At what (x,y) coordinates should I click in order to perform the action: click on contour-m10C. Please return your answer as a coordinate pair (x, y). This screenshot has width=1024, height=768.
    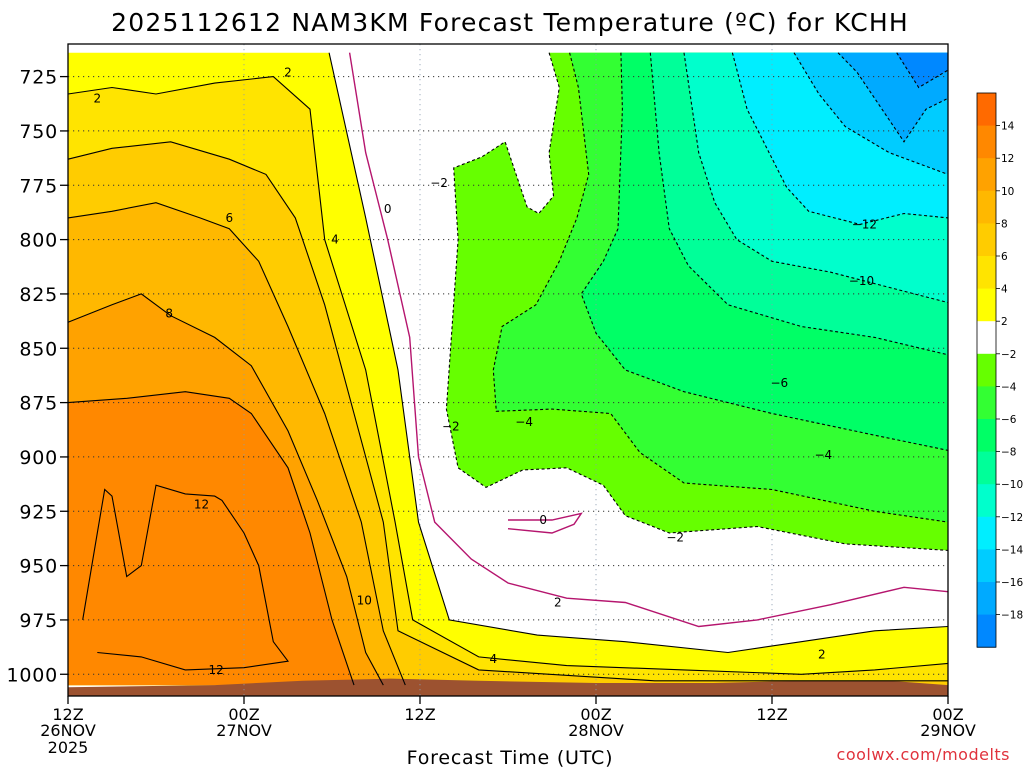
    Looking at the image, I should click on (816, 178).